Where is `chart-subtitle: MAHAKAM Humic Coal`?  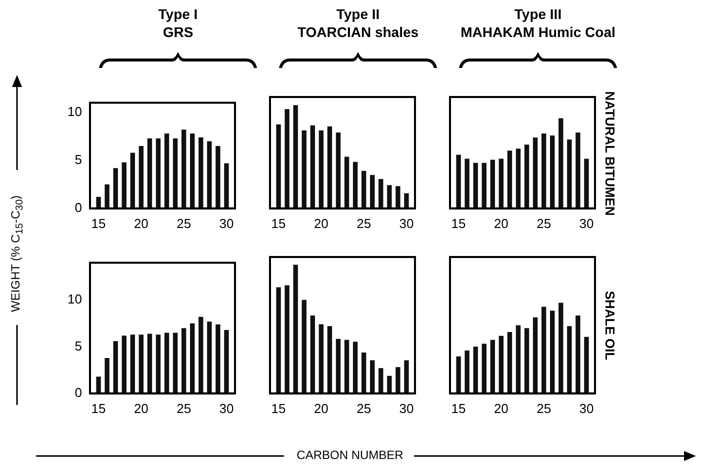 chart-subtitle: MAHAKAM Humic Coal is located at coordinates (538, 32).